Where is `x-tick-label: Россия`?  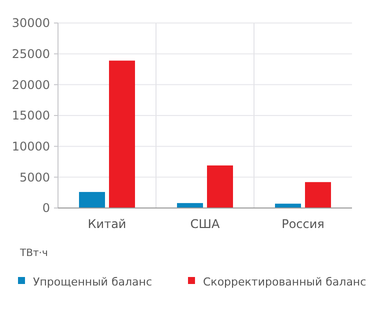
x-tick-label: Россия is located at coordinates (303, 224).